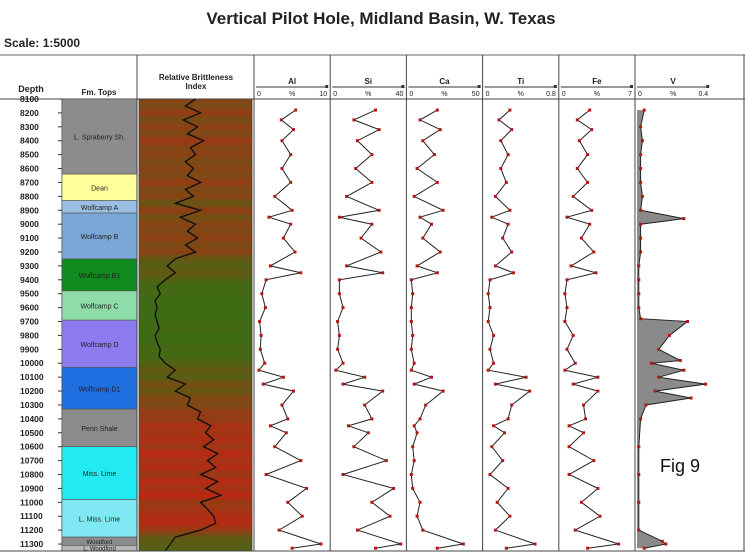 This screenshot has width=745, height=554. What do you see at coordinates (99, 188) in the screenshot?
I see `formation-label: Dean` at bounding box center [99, 188].